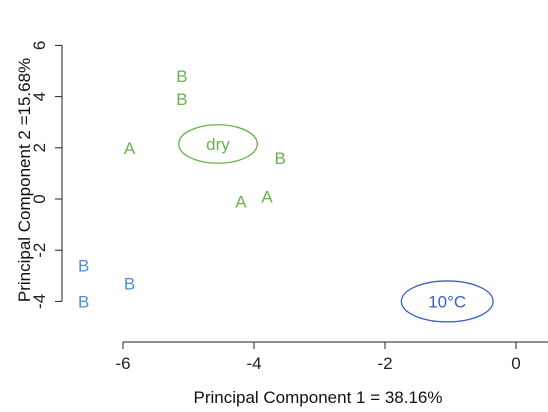  I want to click on group-ellipse-dry, so click(218, 144).